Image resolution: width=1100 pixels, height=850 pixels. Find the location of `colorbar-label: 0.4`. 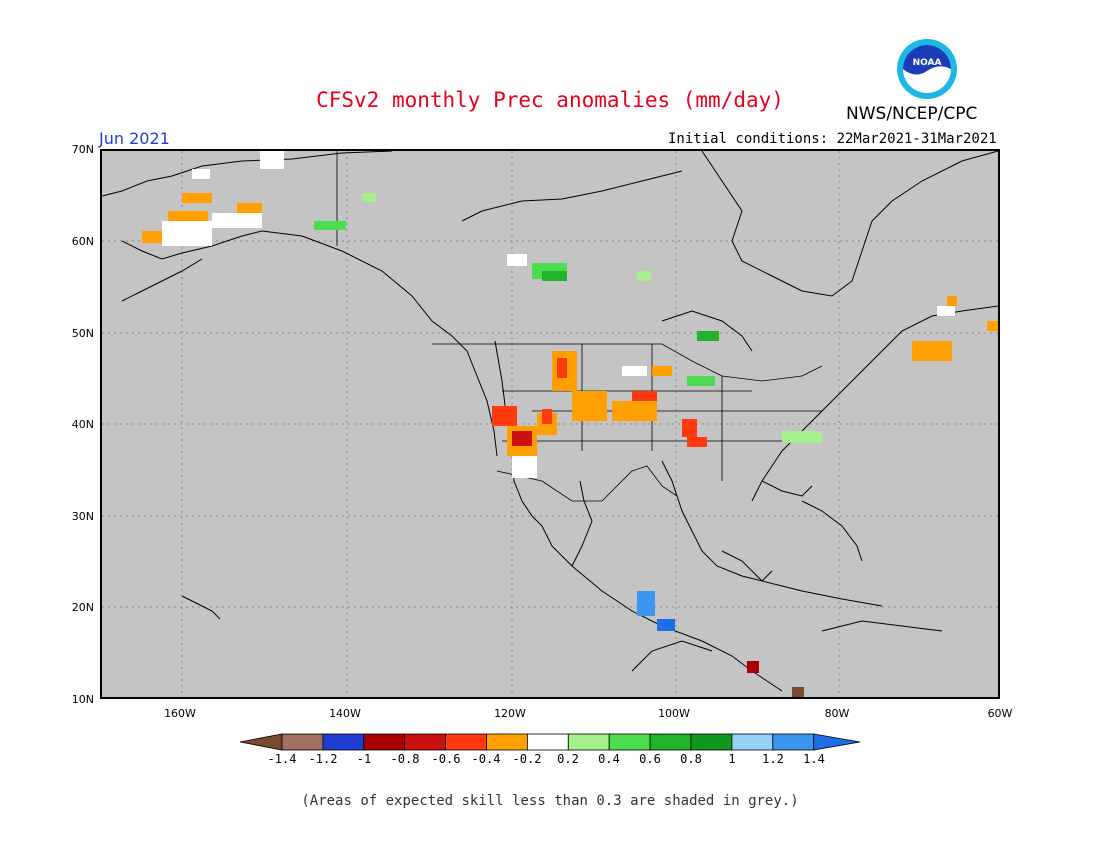

colorbar-label: 0.4 is located at coordinates (609, 759).